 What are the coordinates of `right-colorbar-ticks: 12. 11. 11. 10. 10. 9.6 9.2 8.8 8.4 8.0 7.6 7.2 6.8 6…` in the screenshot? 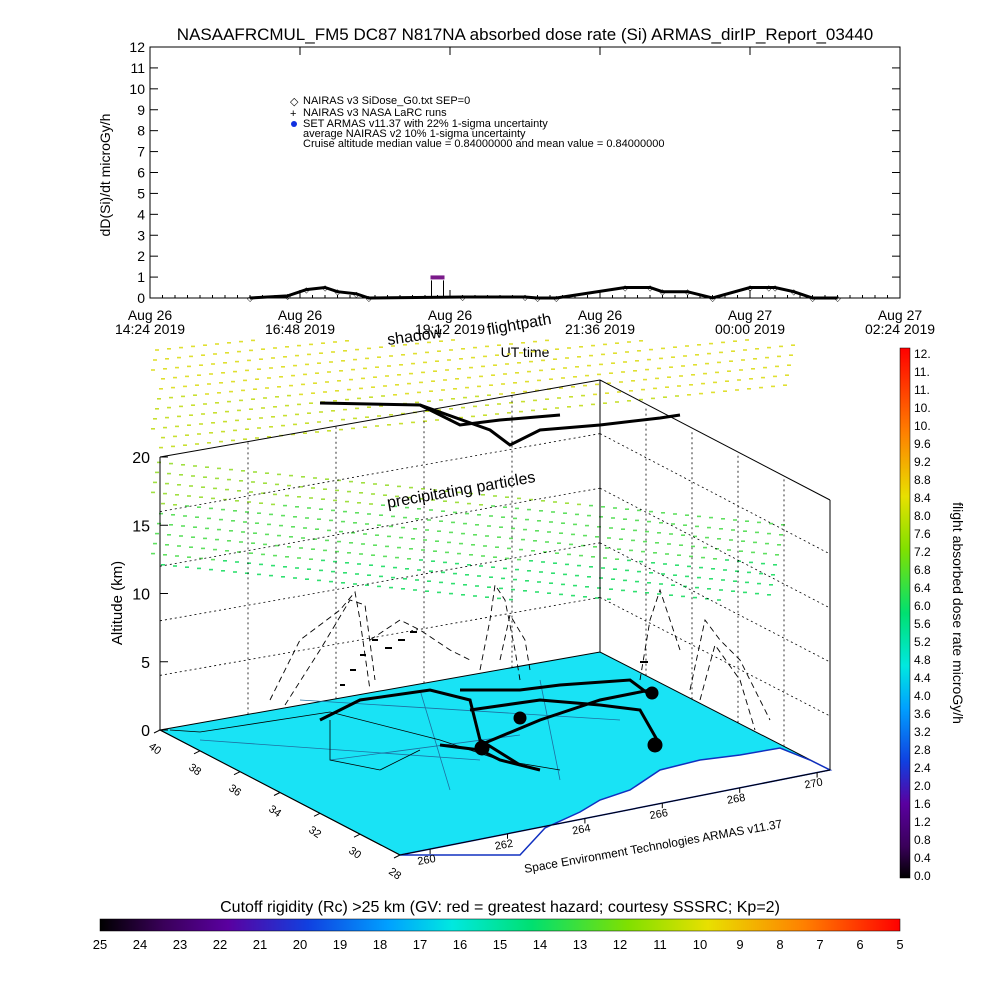 It's located at (922, 615).